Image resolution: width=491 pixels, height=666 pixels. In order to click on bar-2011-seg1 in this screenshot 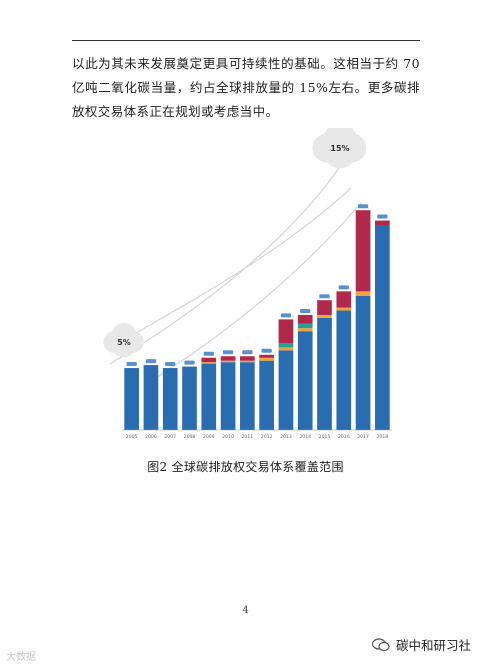, I will do `click(247, 361)`.